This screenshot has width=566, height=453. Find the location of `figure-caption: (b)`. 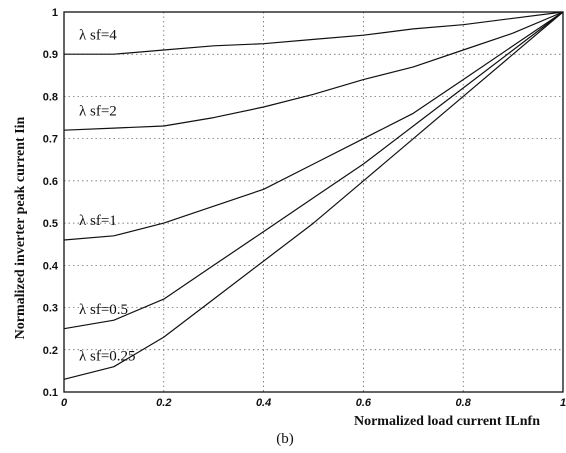

figure-caption: (b) is located at coordinates (285, 439).